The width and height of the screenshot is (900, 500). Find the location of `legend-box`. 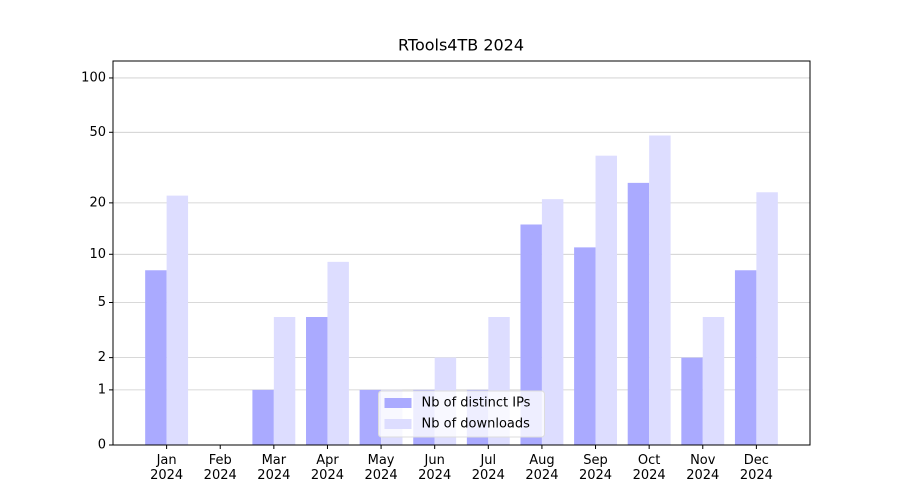

legend-box is located at coordinates (461, 414).